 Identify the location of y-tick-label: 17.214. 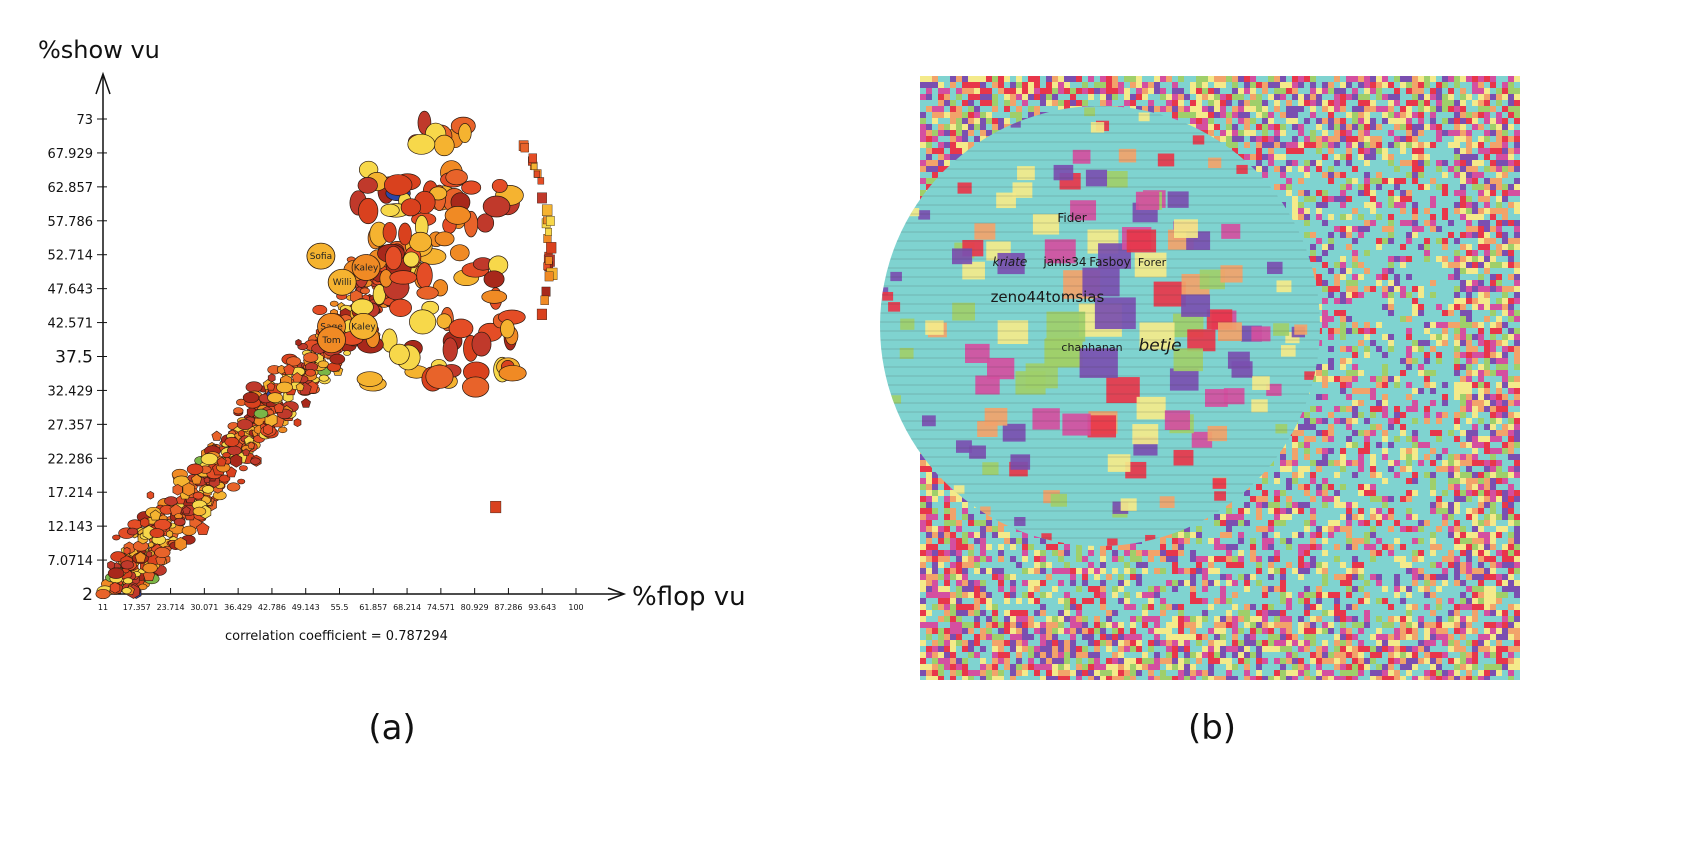
(71, 493).